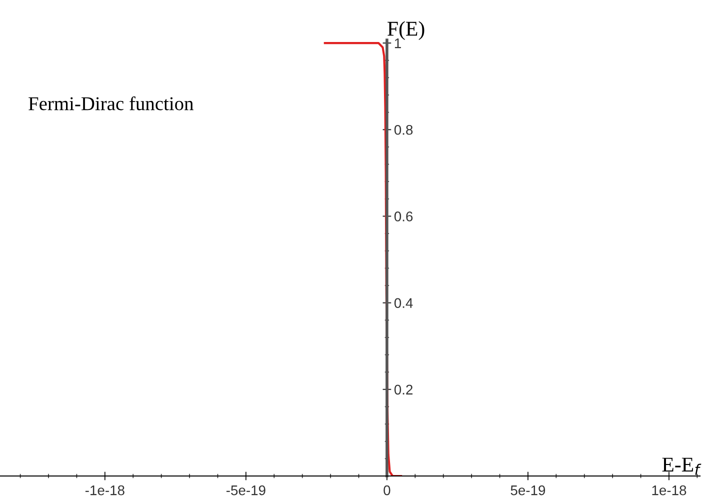 Image resolution: width=706 pixels, height=503 pixels. Describe the element at coordinates (528, 490) in the screenshot. I see `x-tick-label: 5e-19` at that location.